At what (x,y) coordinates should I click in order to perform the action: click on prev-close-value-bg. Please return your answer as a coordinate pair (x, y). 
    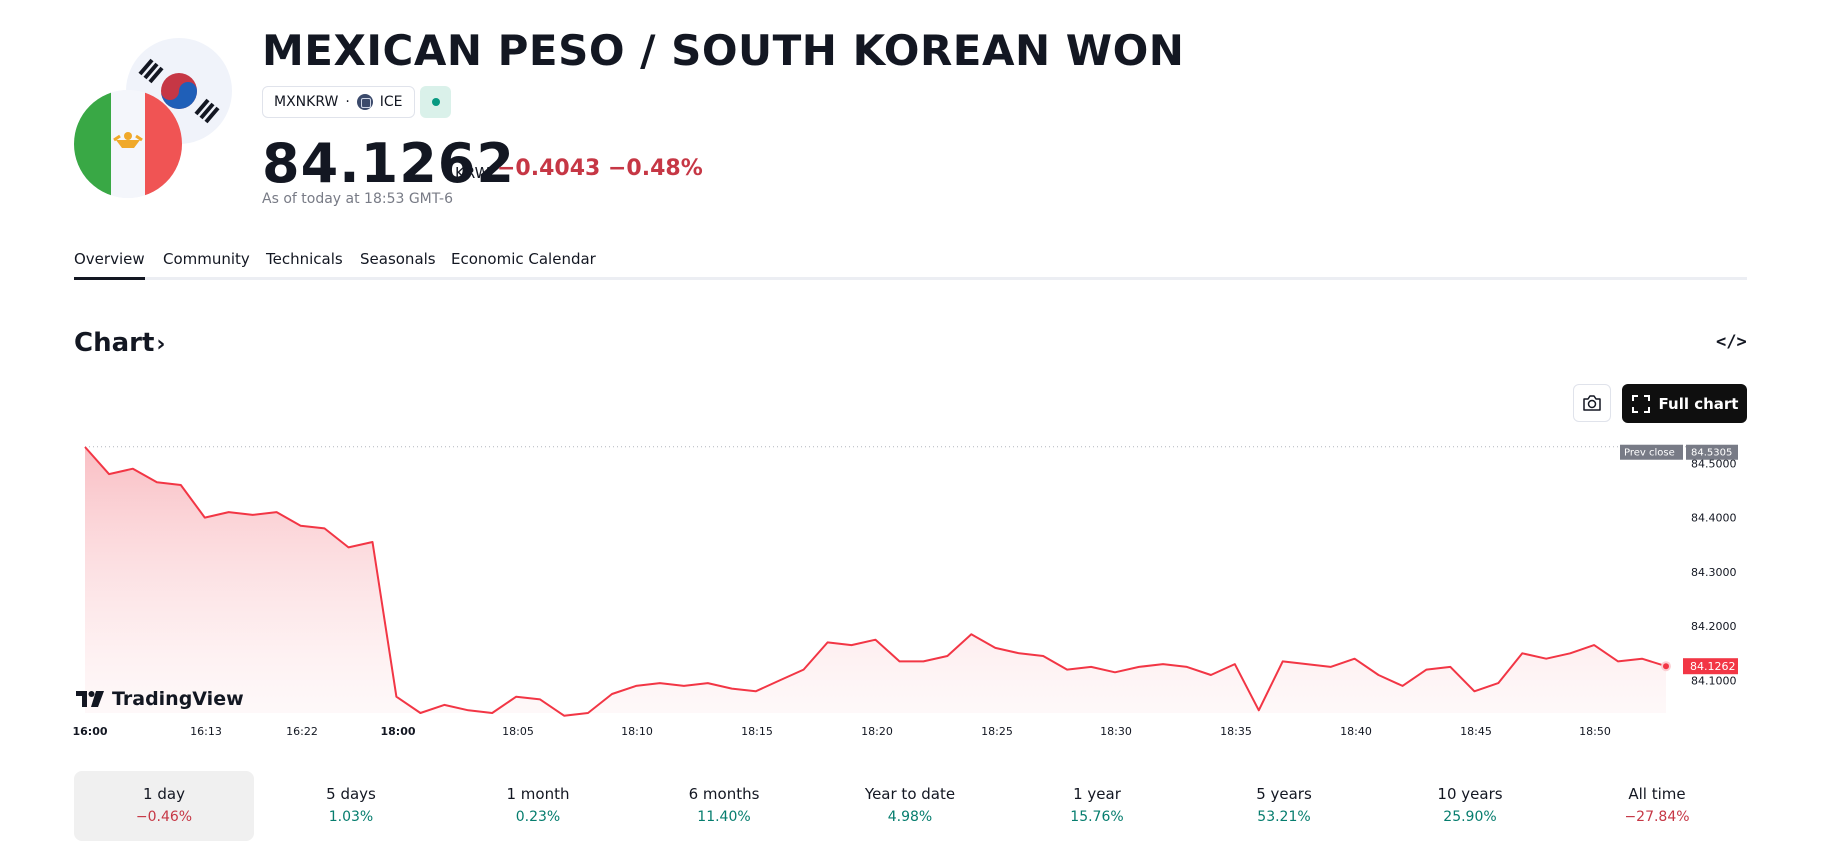
    Looking at the image, I should click on (1712, 452).